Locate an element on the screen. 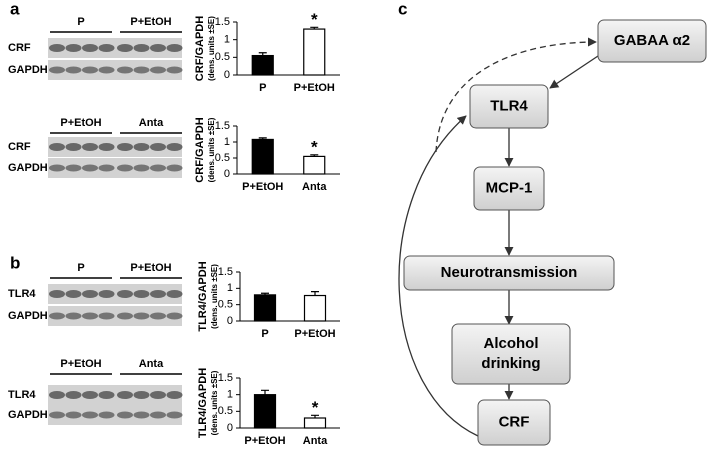 This screenshot has height=453, width=720. lane-label: P is located at coordinates (80, 22).